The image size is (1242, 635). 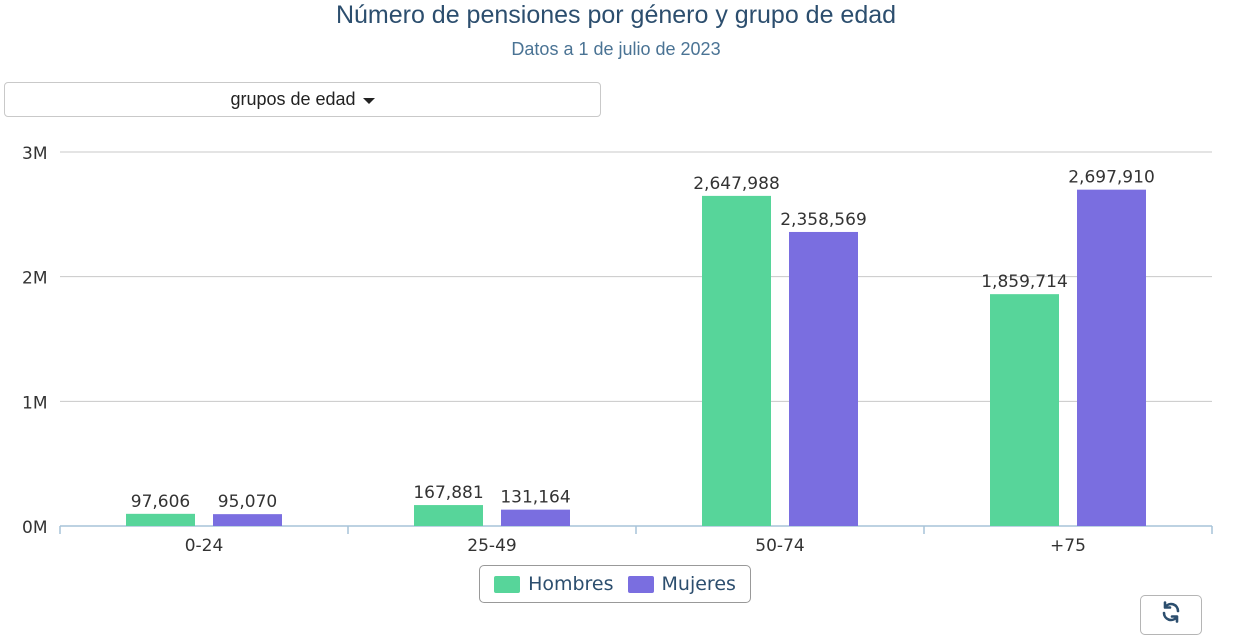 I want to click on legend-item-mujeres: Mujeres, so click(x=681, y=584).